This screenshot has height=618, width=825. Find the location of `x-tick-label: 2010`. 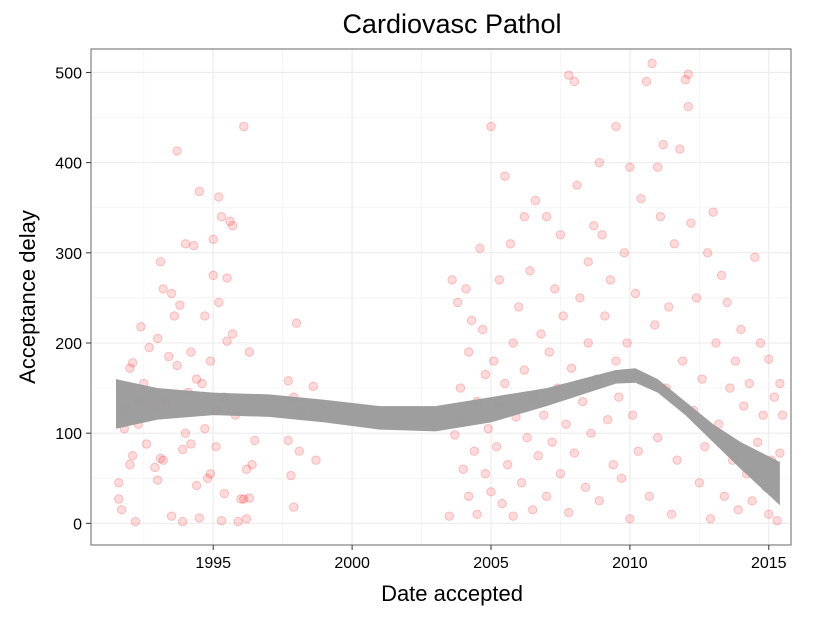

x-tick-label: 2010 is located at coordinates (630, 563).